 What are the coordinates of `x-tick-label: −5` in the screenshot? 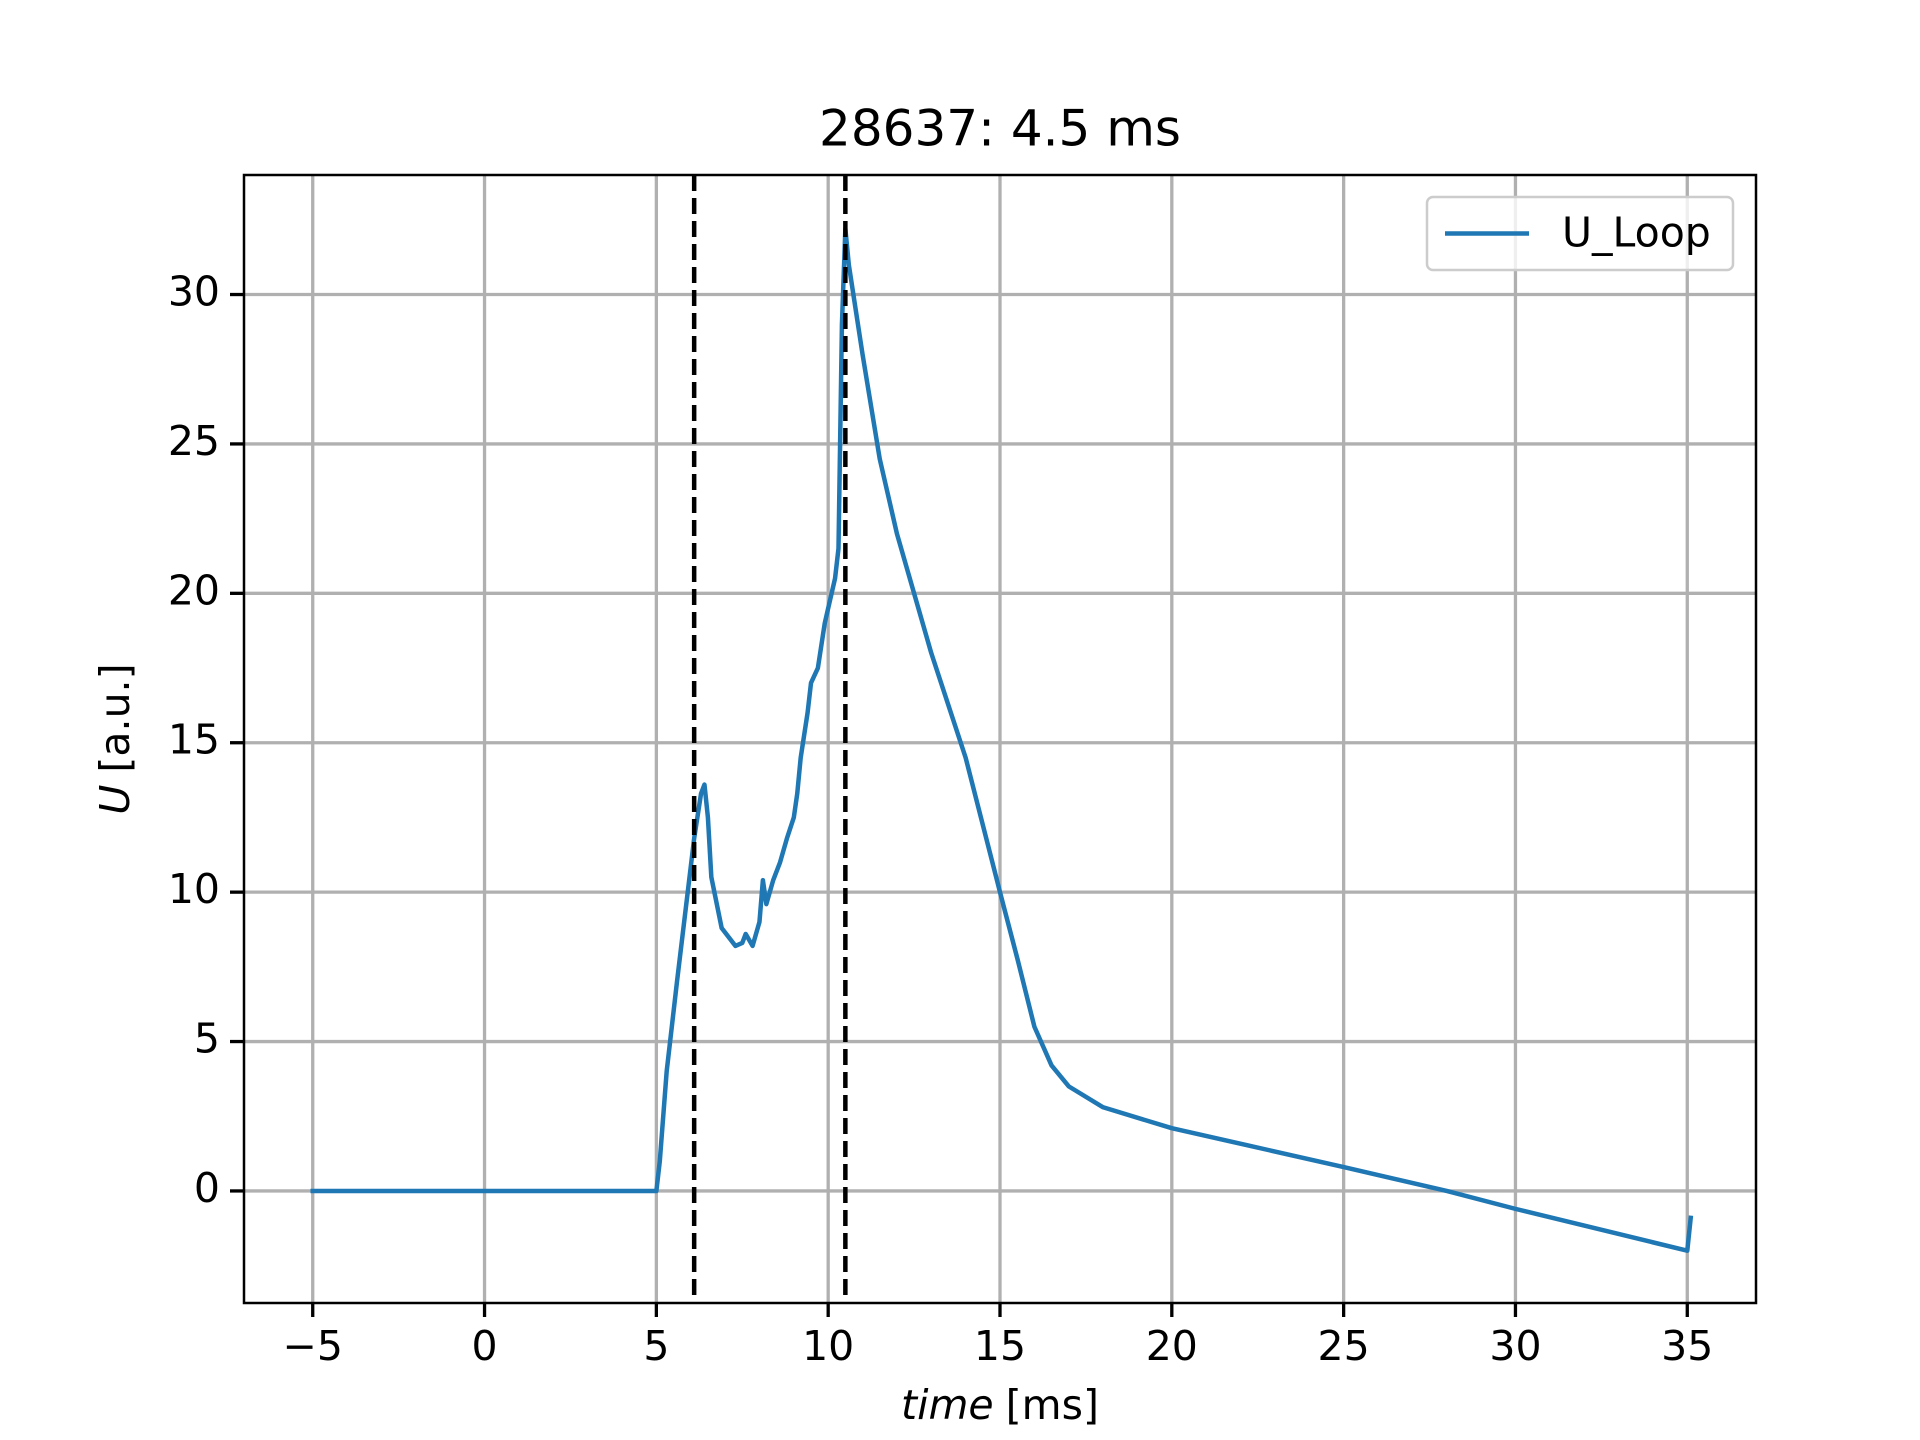 It's located at (313, 1346).